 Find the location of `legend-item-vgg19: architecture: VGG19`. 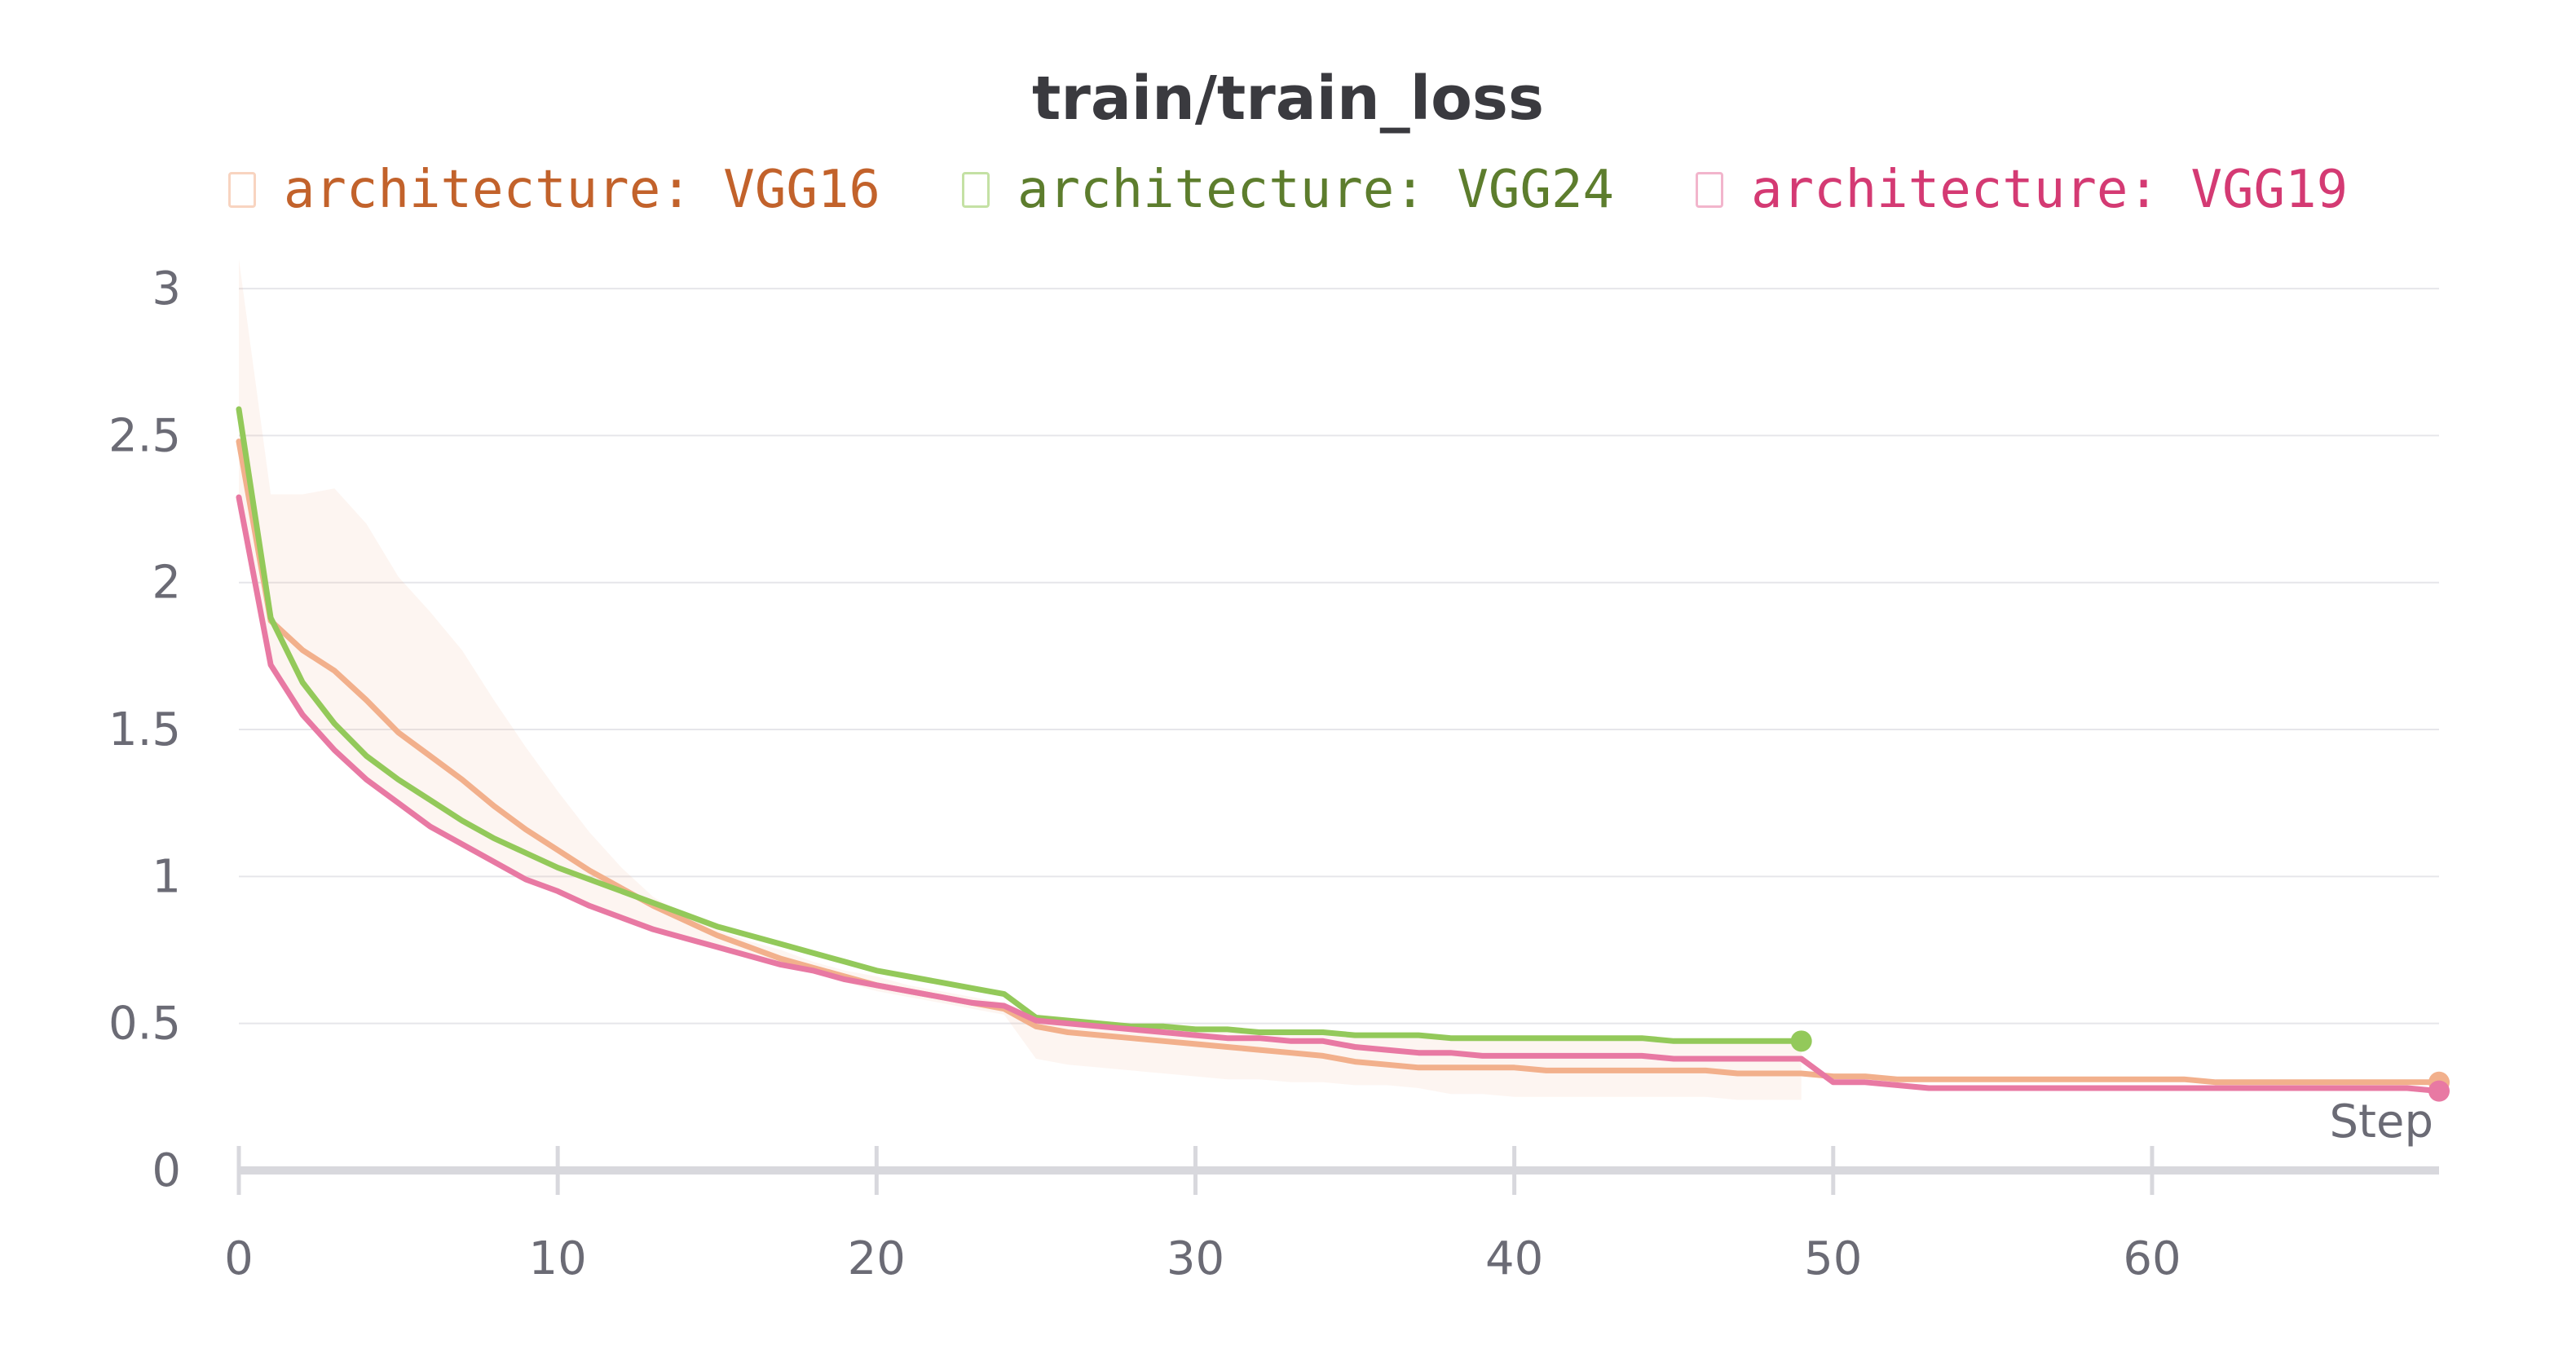

legend-item-vgg19: architecture: VGG19 is located at coordinates (2022, 190).